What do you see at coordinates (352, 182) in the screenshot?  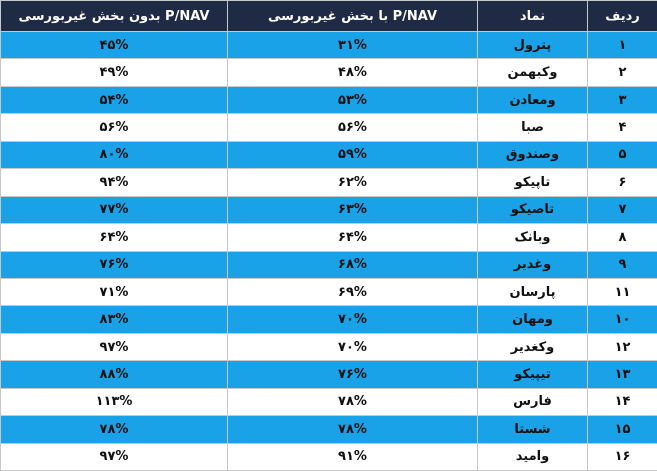 I see `table-cell: ۶۲%` at bounding box center [352, 182].